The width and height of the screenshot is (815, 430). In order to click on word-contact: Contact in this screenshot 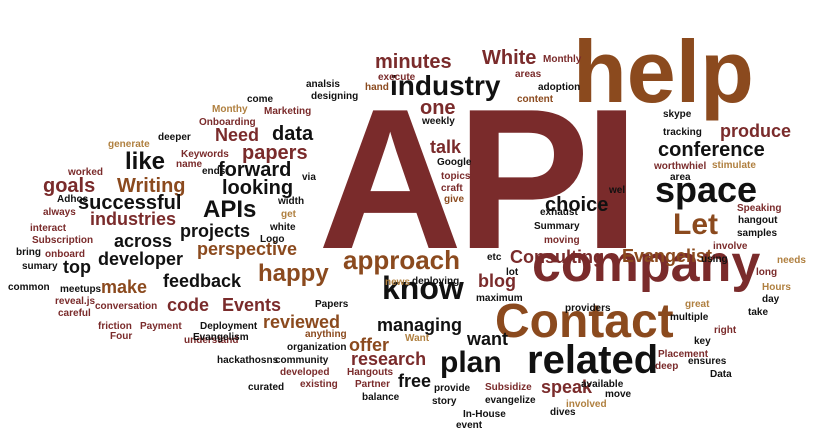, I will do `click(584, 321)`.